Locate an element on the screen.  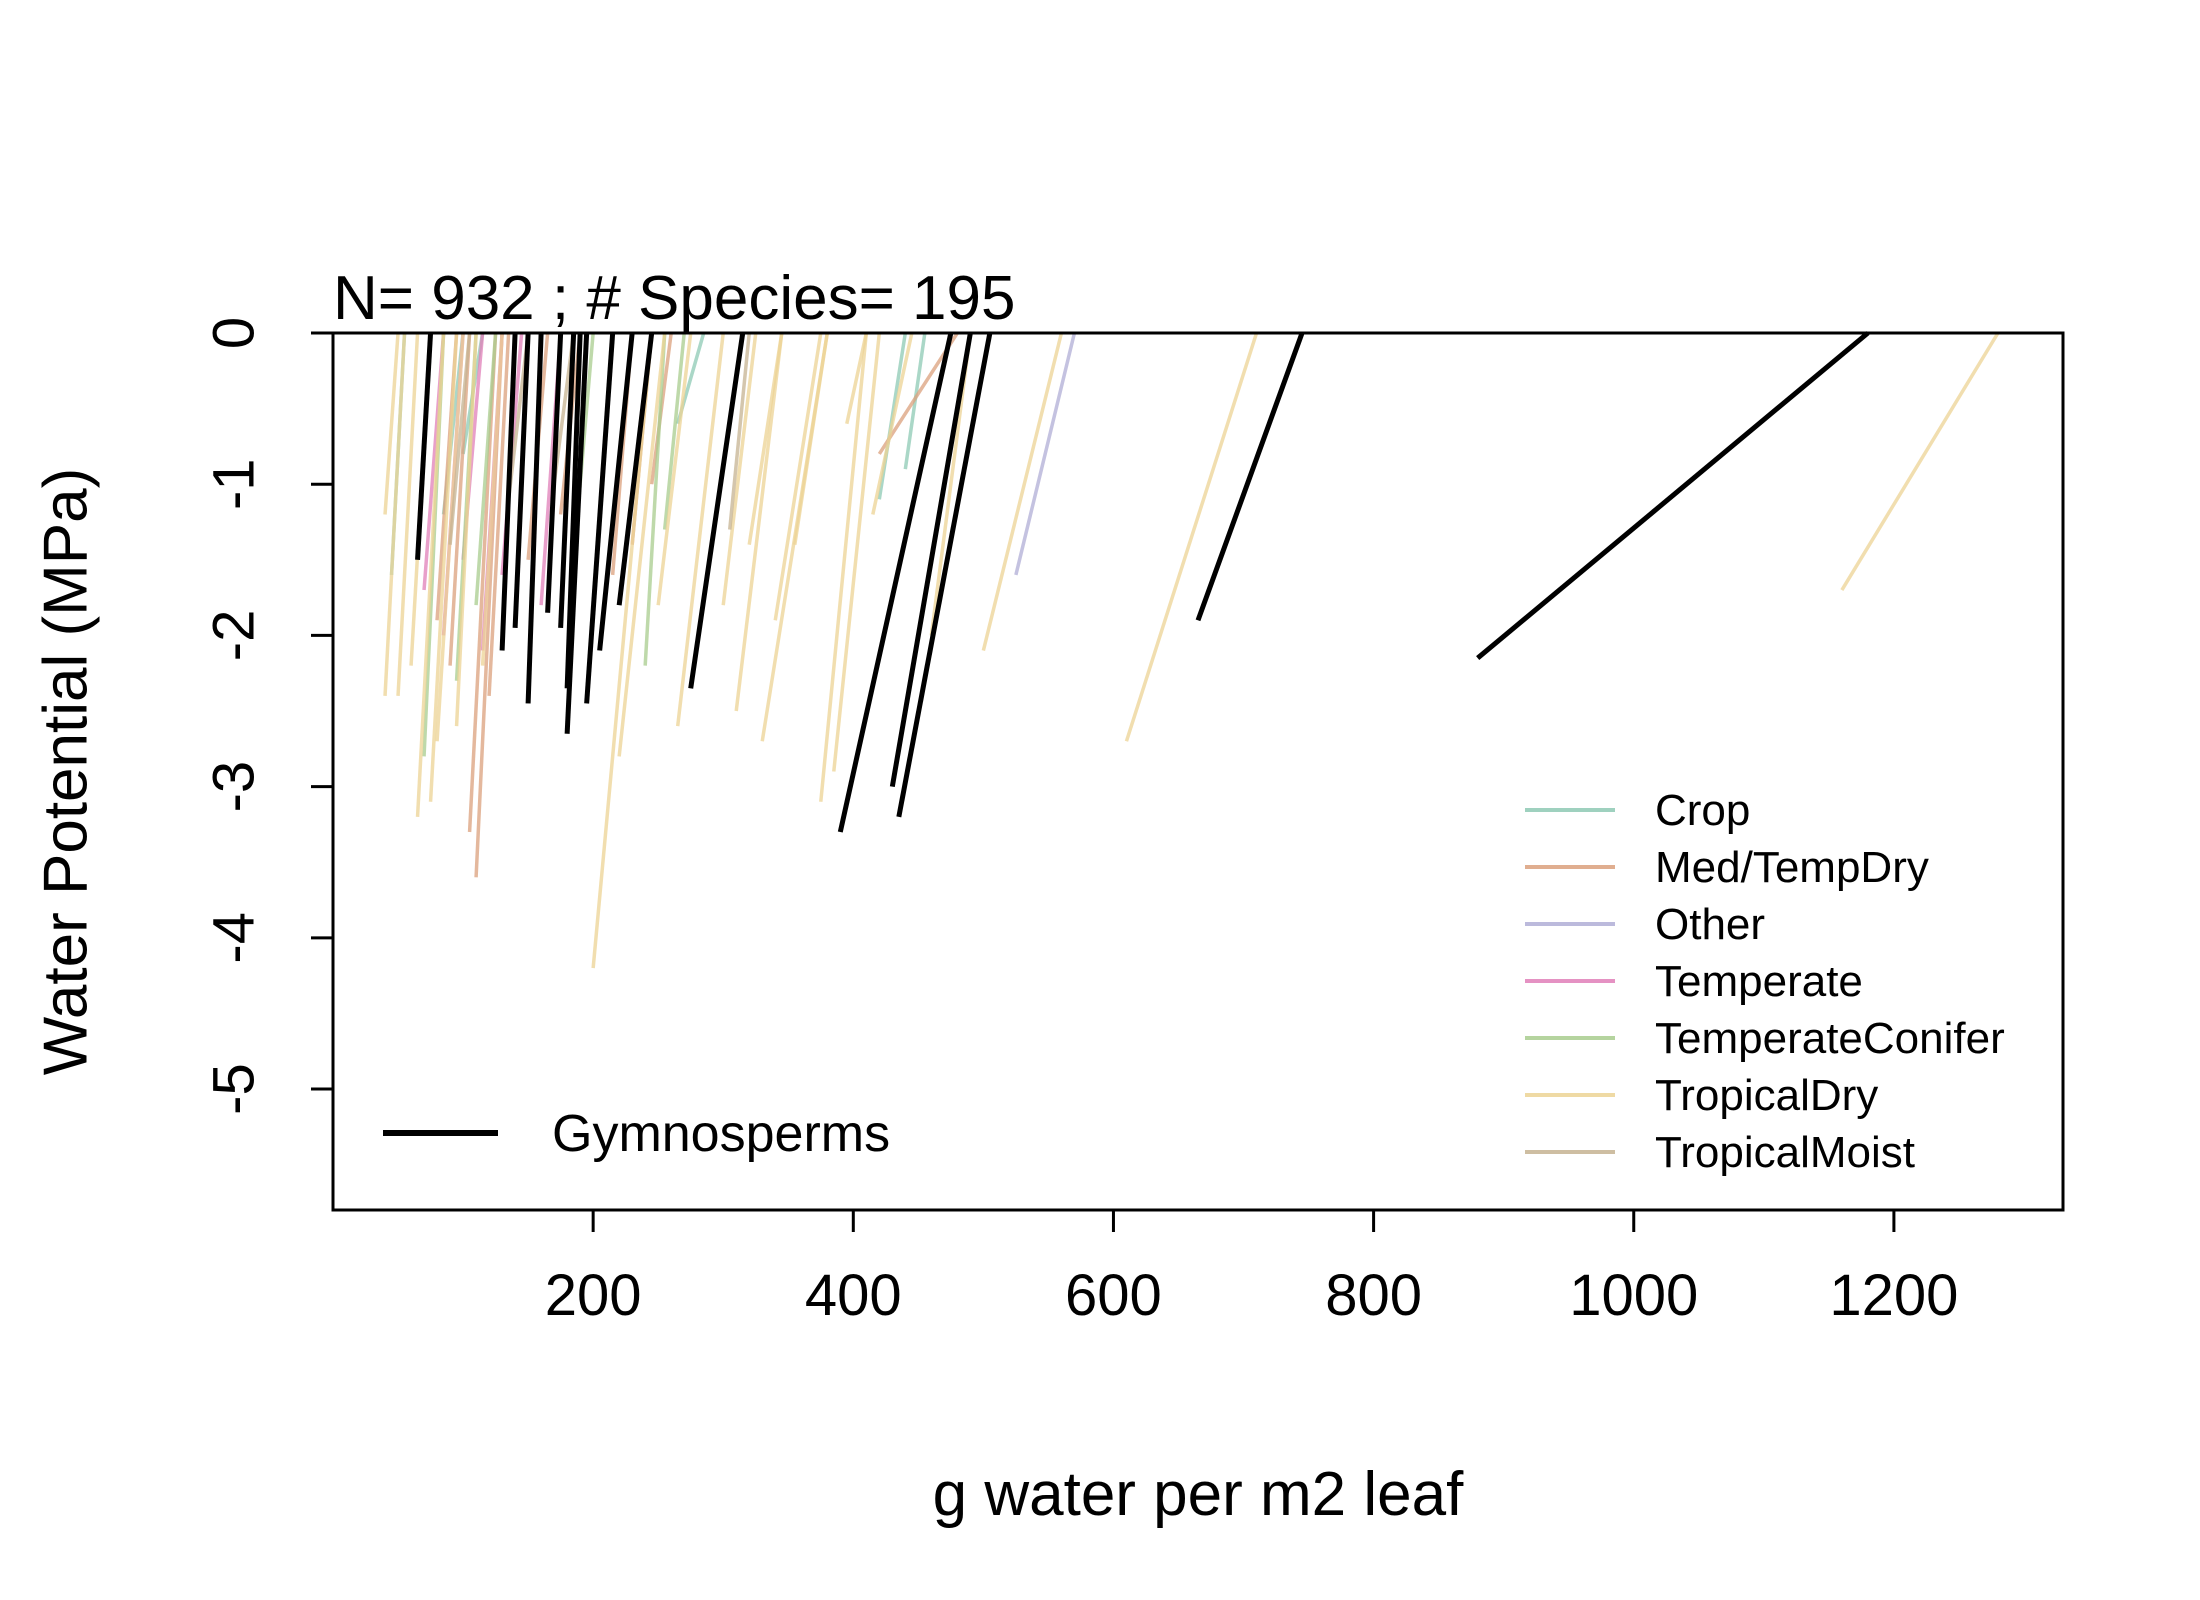
y-tick-label--2: -2 is located at coordinates (233, 636).